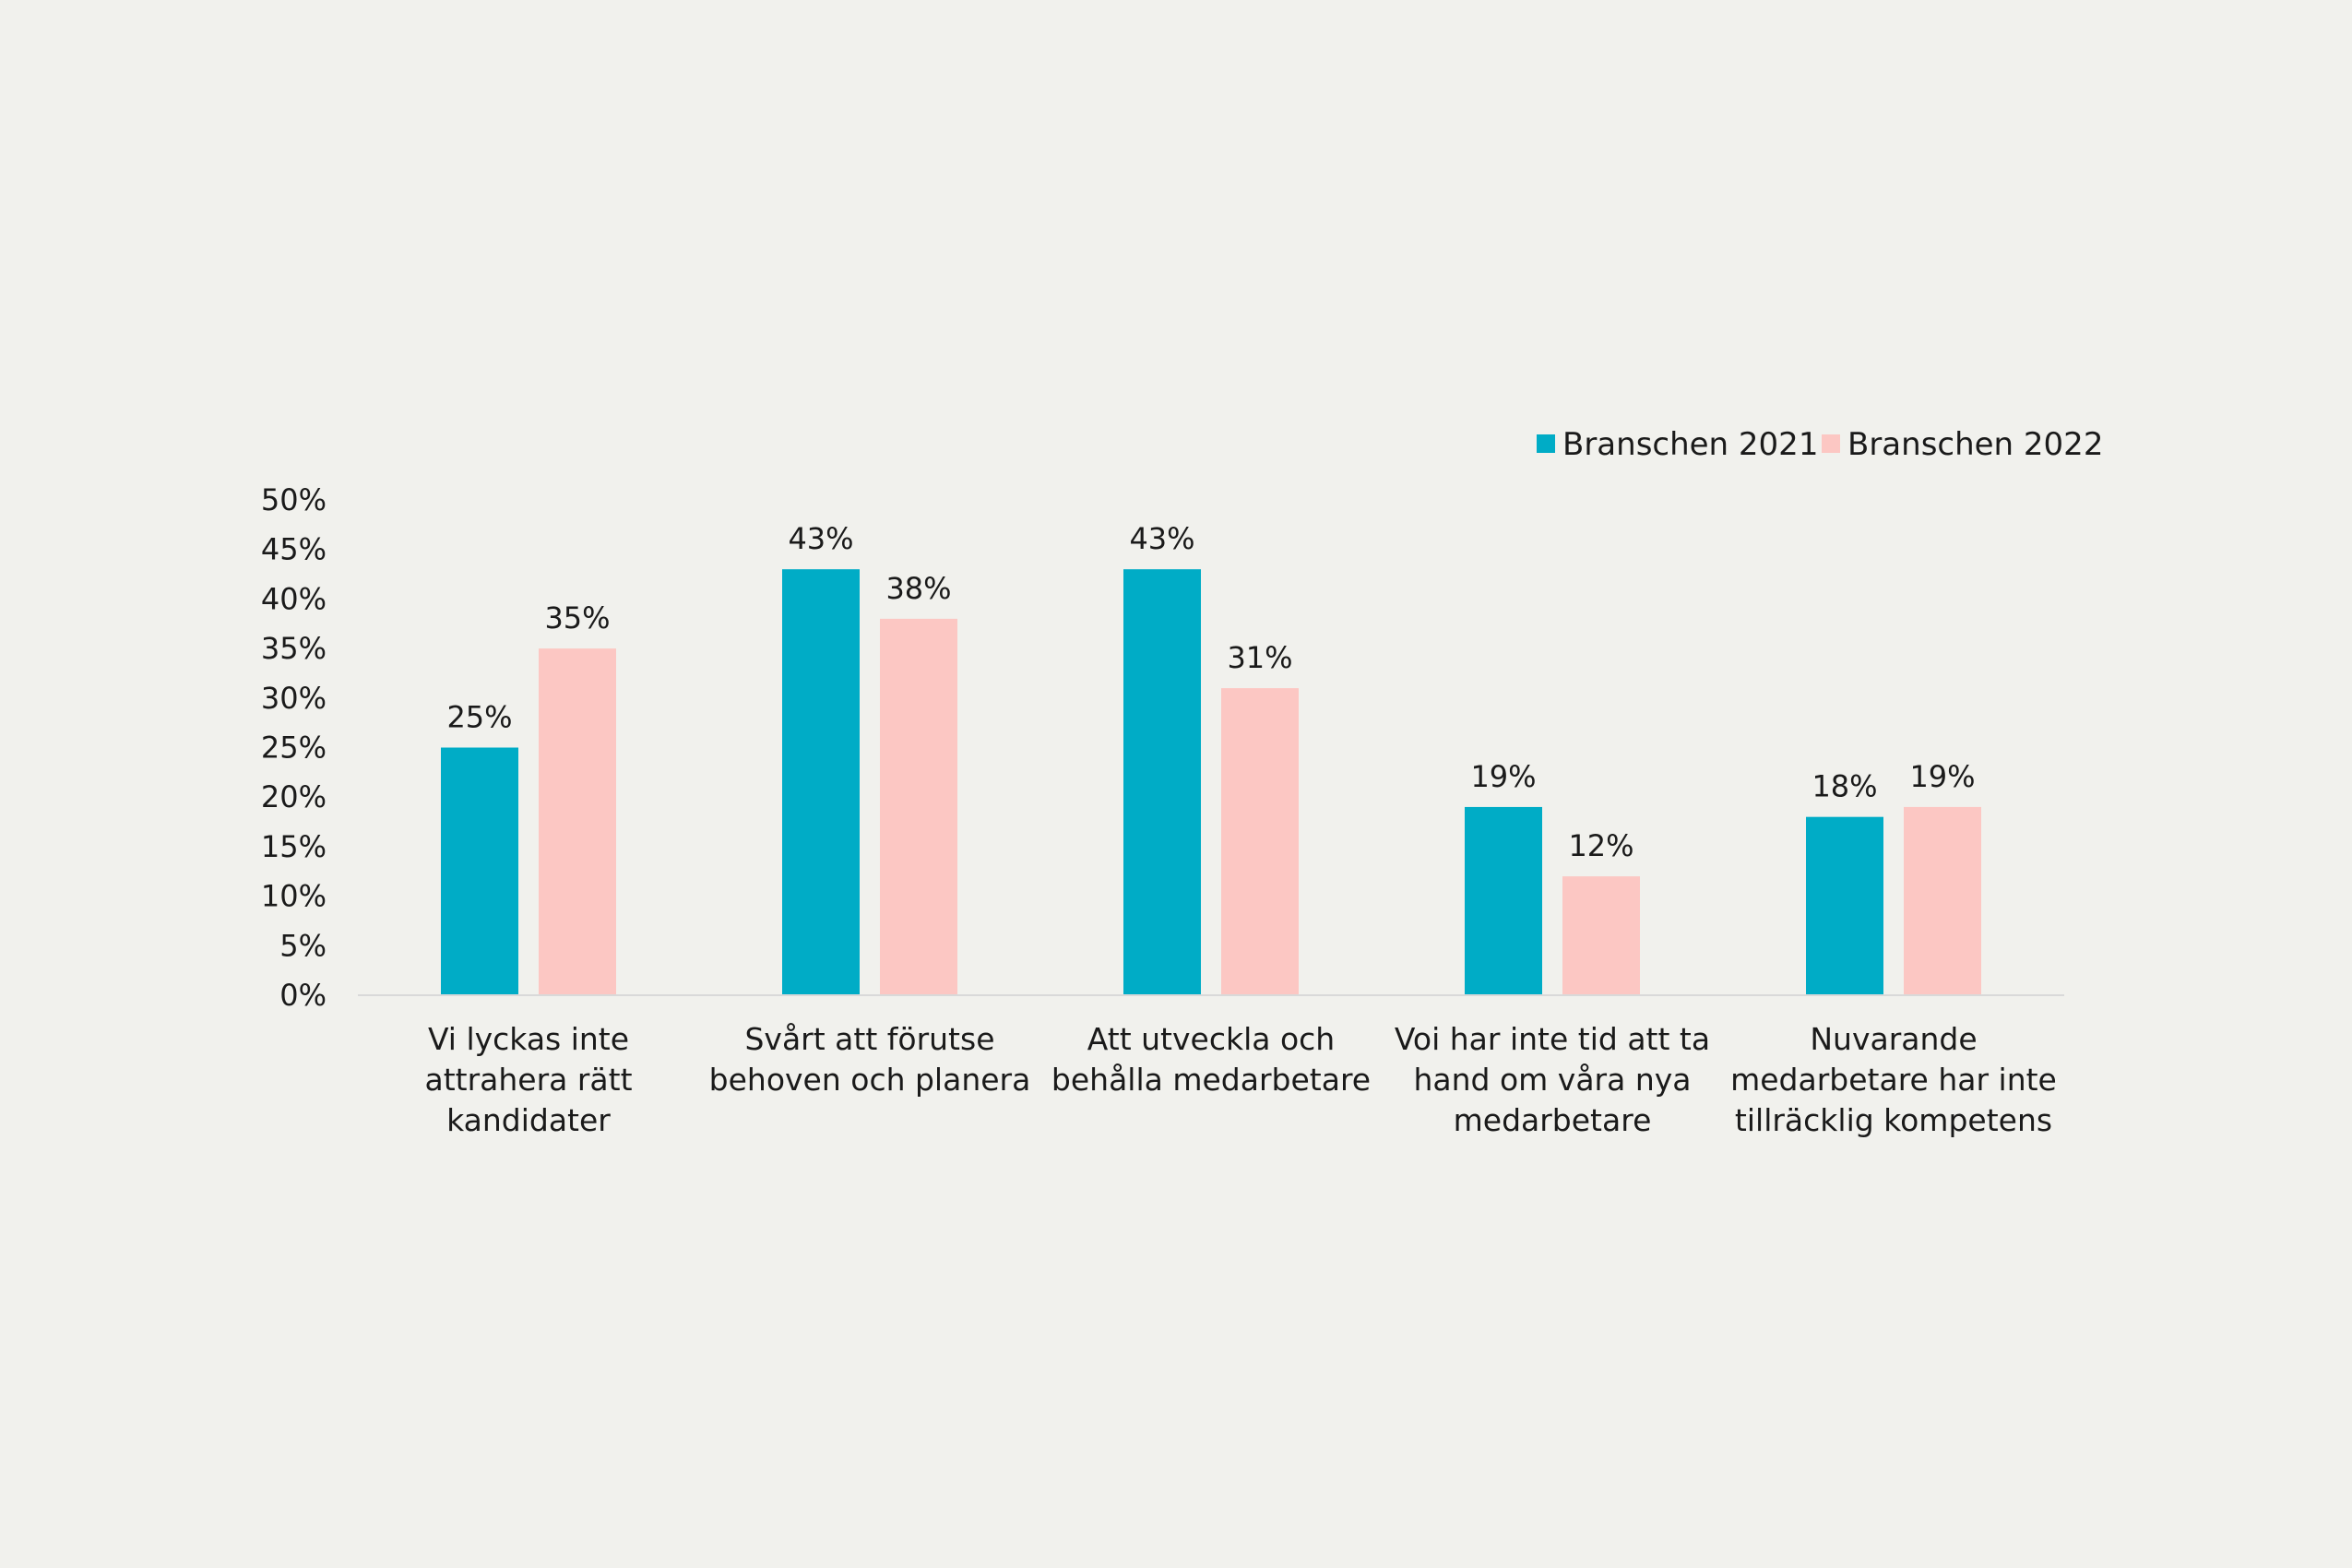 The width and height of the screenshot is (2352, 1568). Describe the element at coordinates (294, 796) in the screenshot. I see `y-tick-label: 20%` at that location.